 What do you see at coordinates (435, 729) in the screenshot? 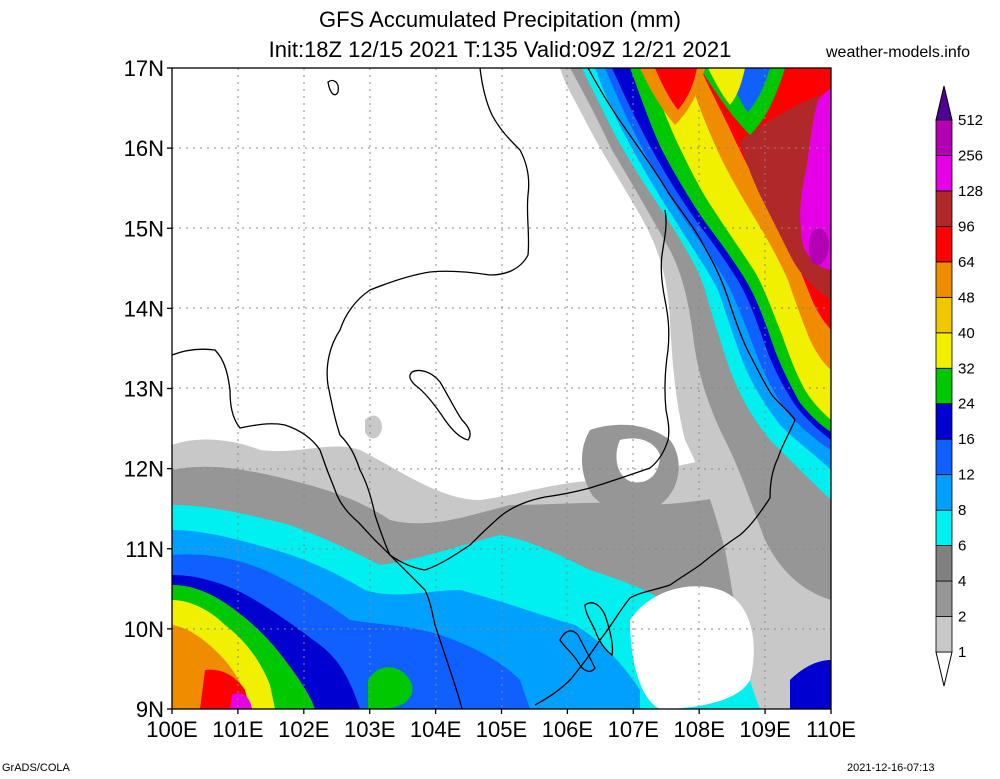
I see `x-tick-label: 104E` at bounding box center [435, 729].